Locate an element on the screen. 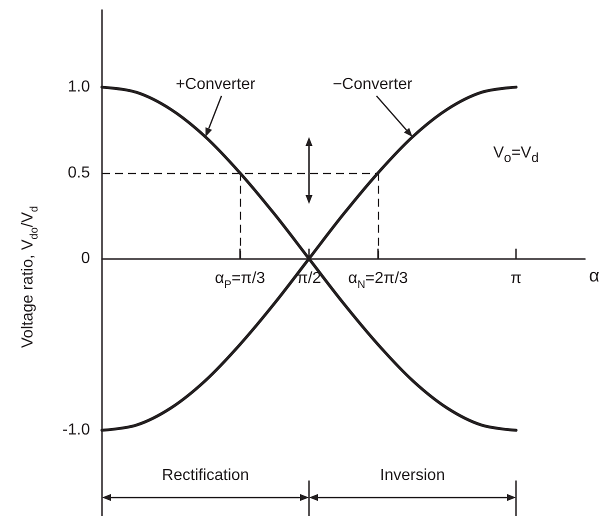 The image size is (602, 516). x-tick-label: π is located at coordinates (516, 279).